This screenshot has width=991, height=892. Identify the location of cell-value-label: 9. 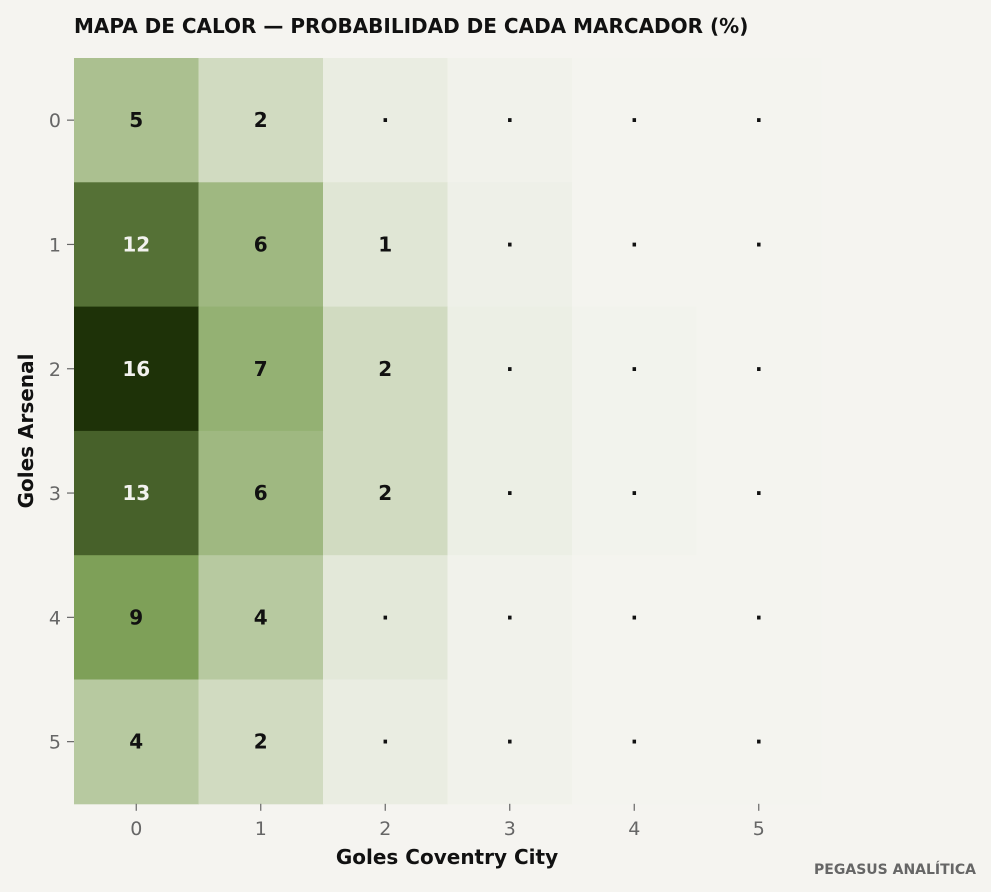
(136, 617).